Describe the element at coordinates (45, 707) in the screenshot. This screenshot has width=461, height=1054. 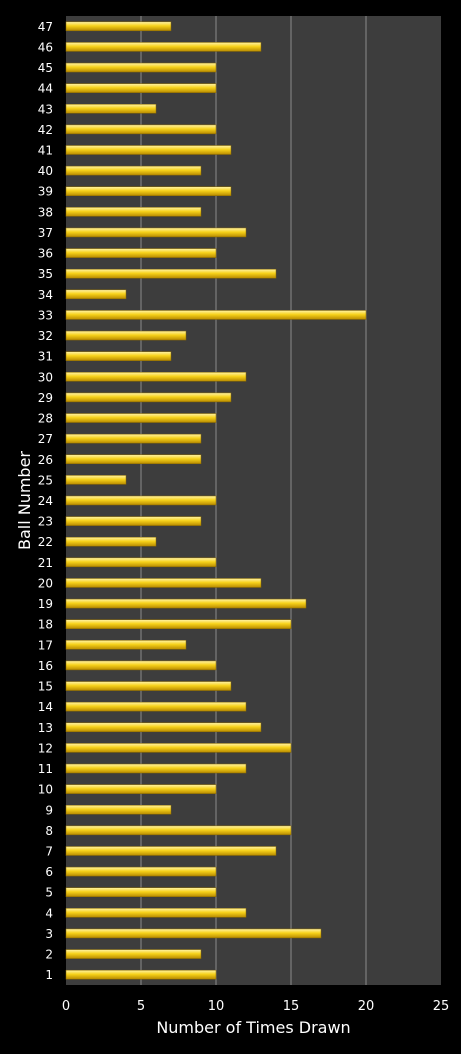
I see `y-tick-label: 14` at that location.